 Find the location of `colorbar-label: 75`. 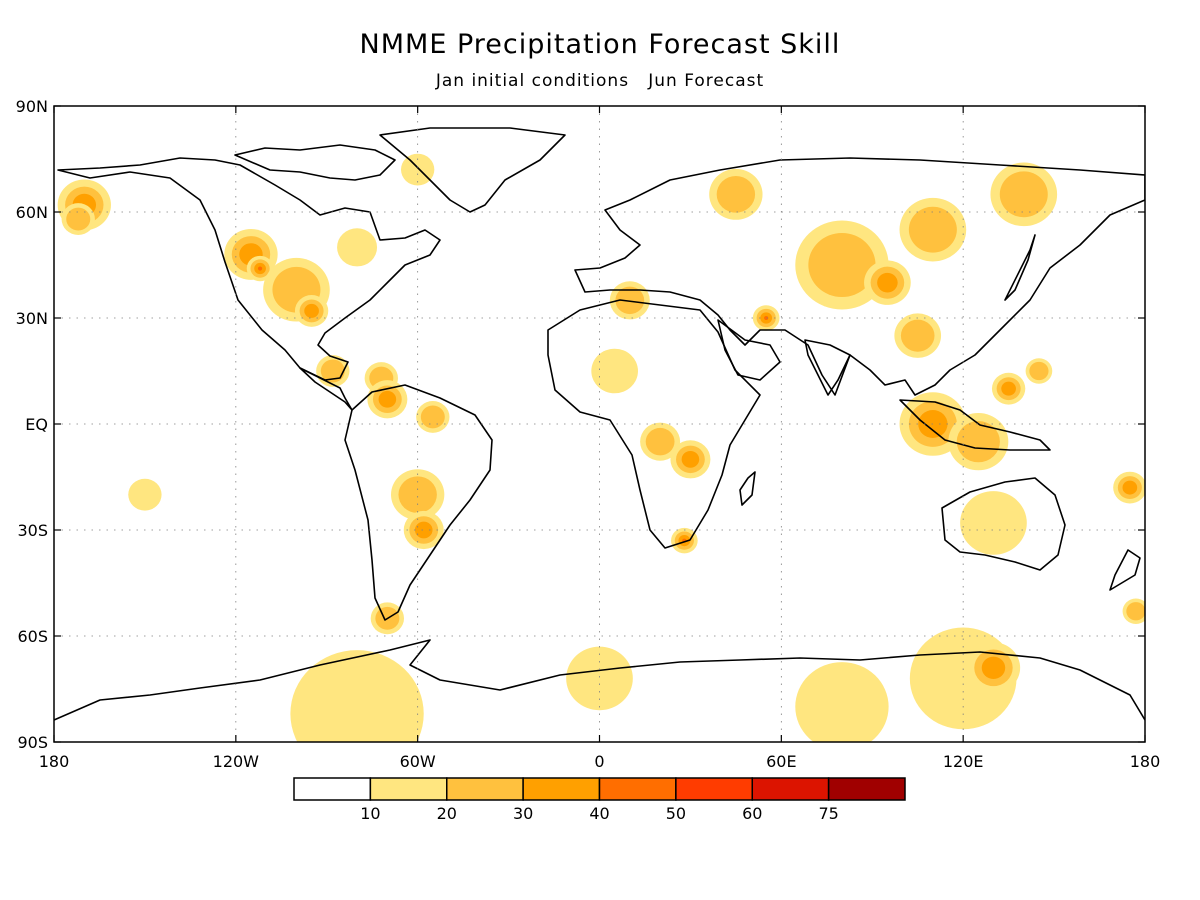

colorbar-label: 75 is located at coordinates (828, 813).